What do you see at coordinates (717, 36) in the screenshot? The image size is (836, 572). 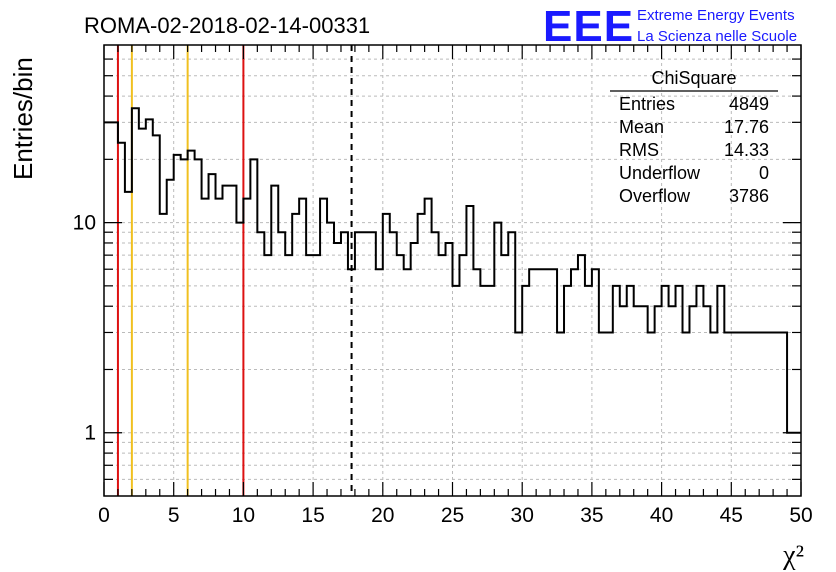 I see `eee-logo-line2: La Scienza nelle Scuole` at bounding box center [717, 36].